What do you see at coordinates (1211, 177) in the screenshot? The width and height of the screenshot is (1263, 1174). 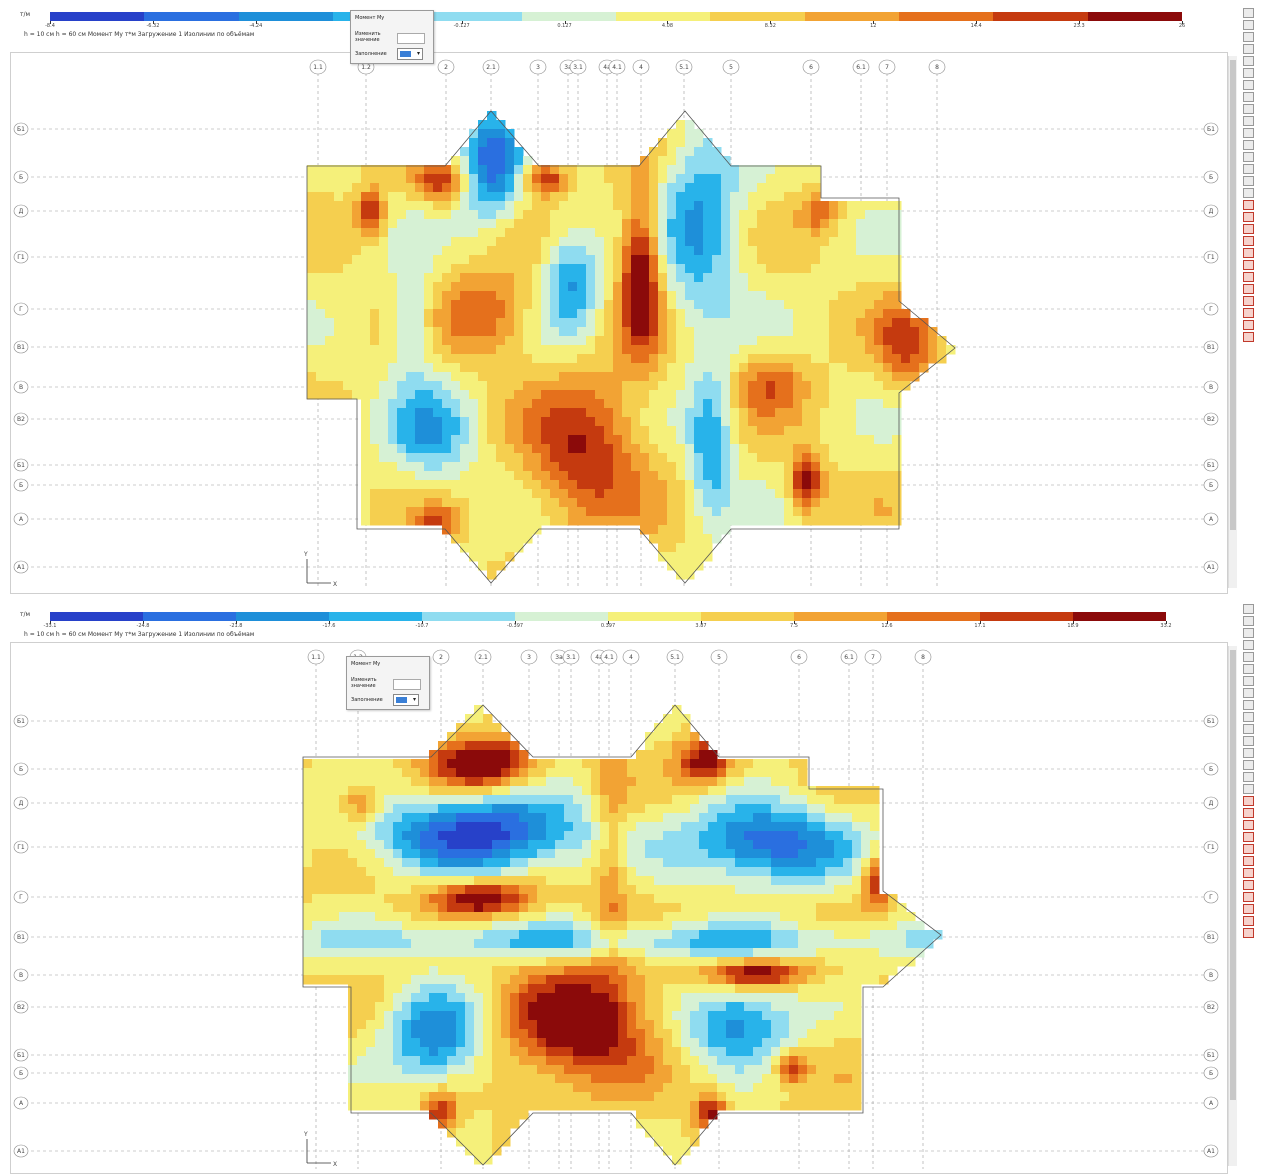 I see `axis-bubble` at bounding box center [1211, 177].